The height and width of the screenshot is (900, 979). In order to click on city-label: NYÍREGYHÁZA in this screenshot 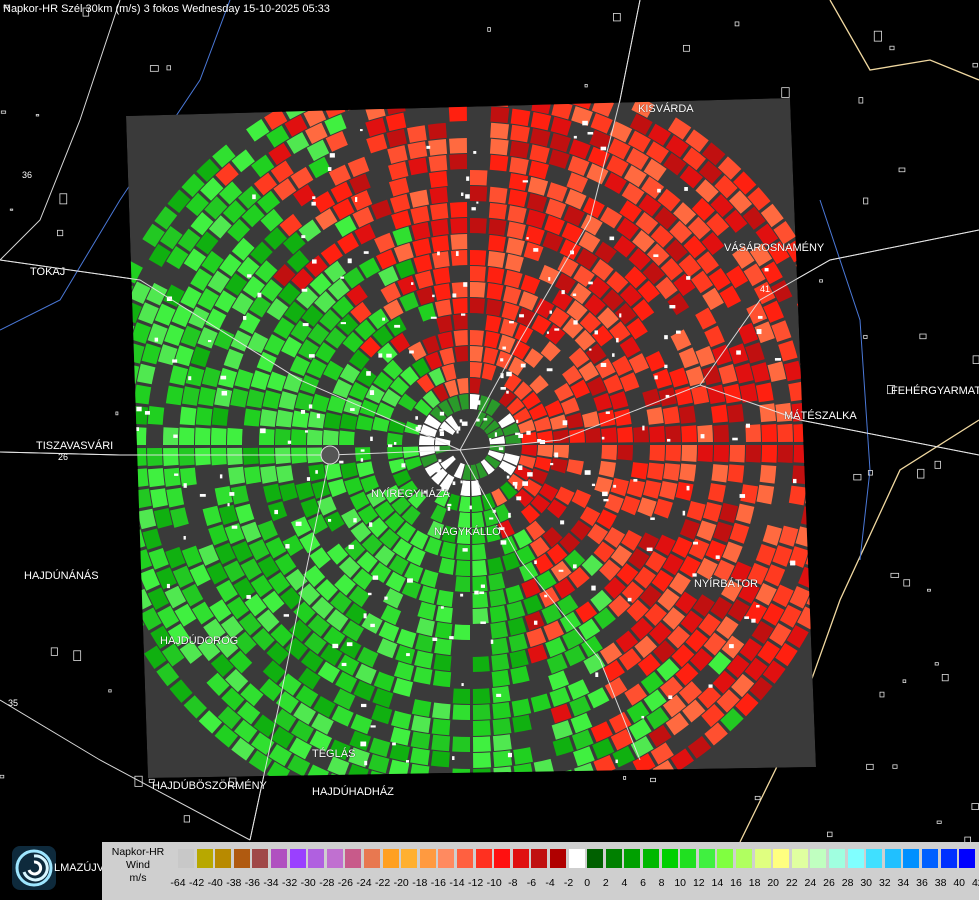, I will do `click(410, 494)`.